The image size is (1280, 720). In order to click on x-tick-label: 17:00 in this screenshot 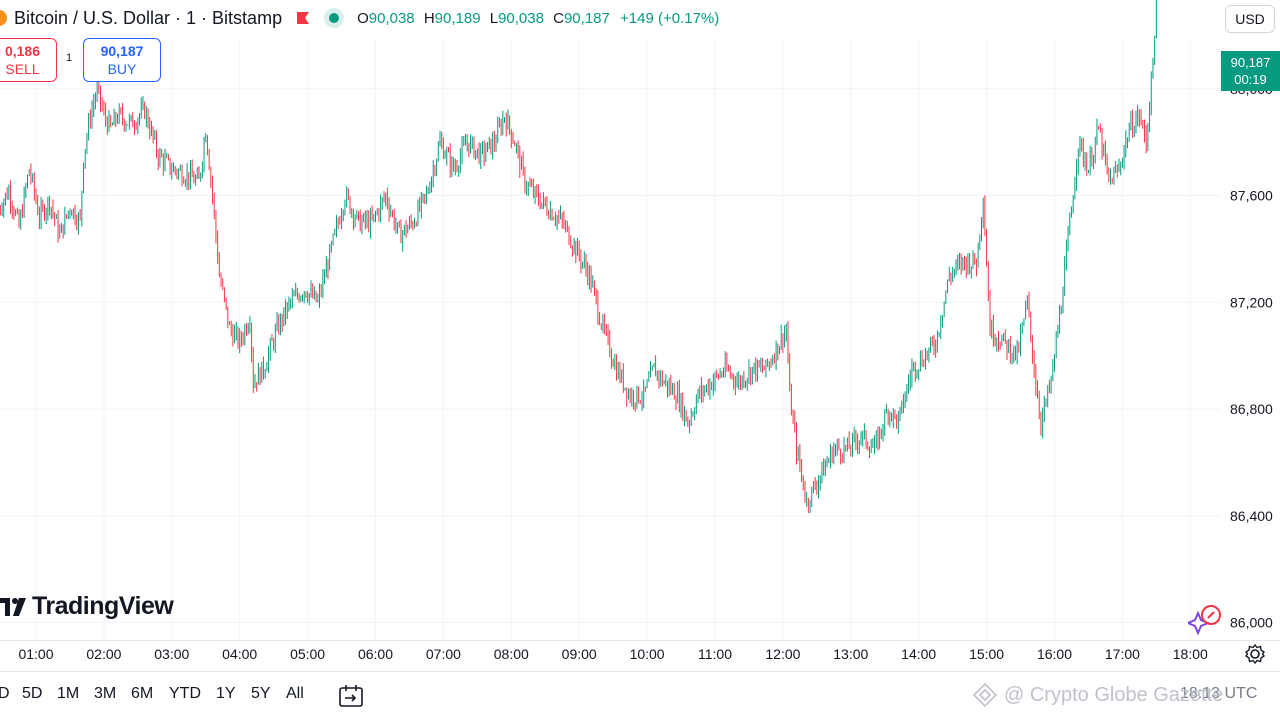, I will do `click(1122, 654)`.